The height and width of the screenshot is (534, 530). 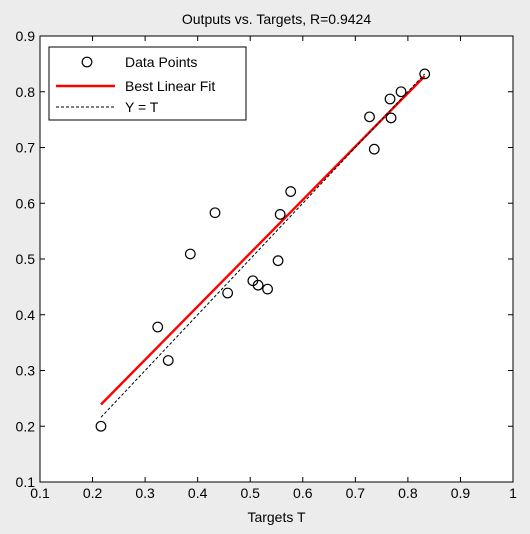 I want to click on legend-marker-data-points, so click(x=87, y=62).